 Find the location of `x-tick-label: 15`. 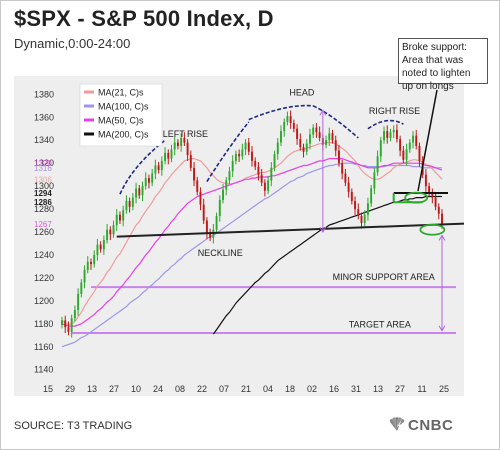

x-tick-label: 15 is located at coordinates (48, 389).